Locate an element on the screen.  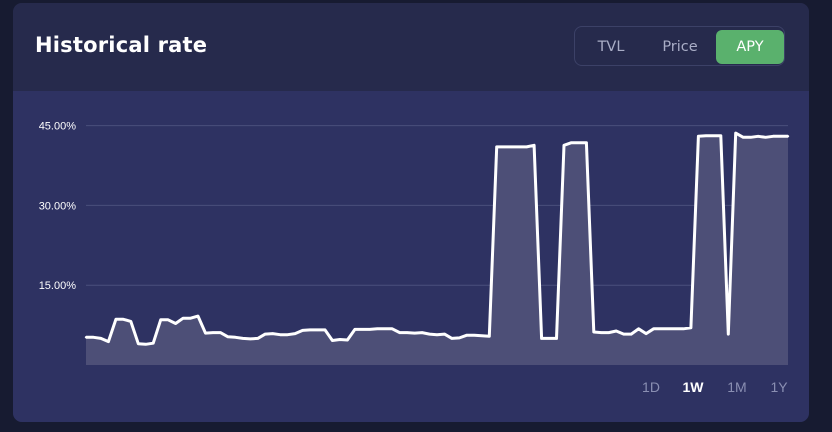
y-tick-label: 30.00% is located at coordinates (58, 206).